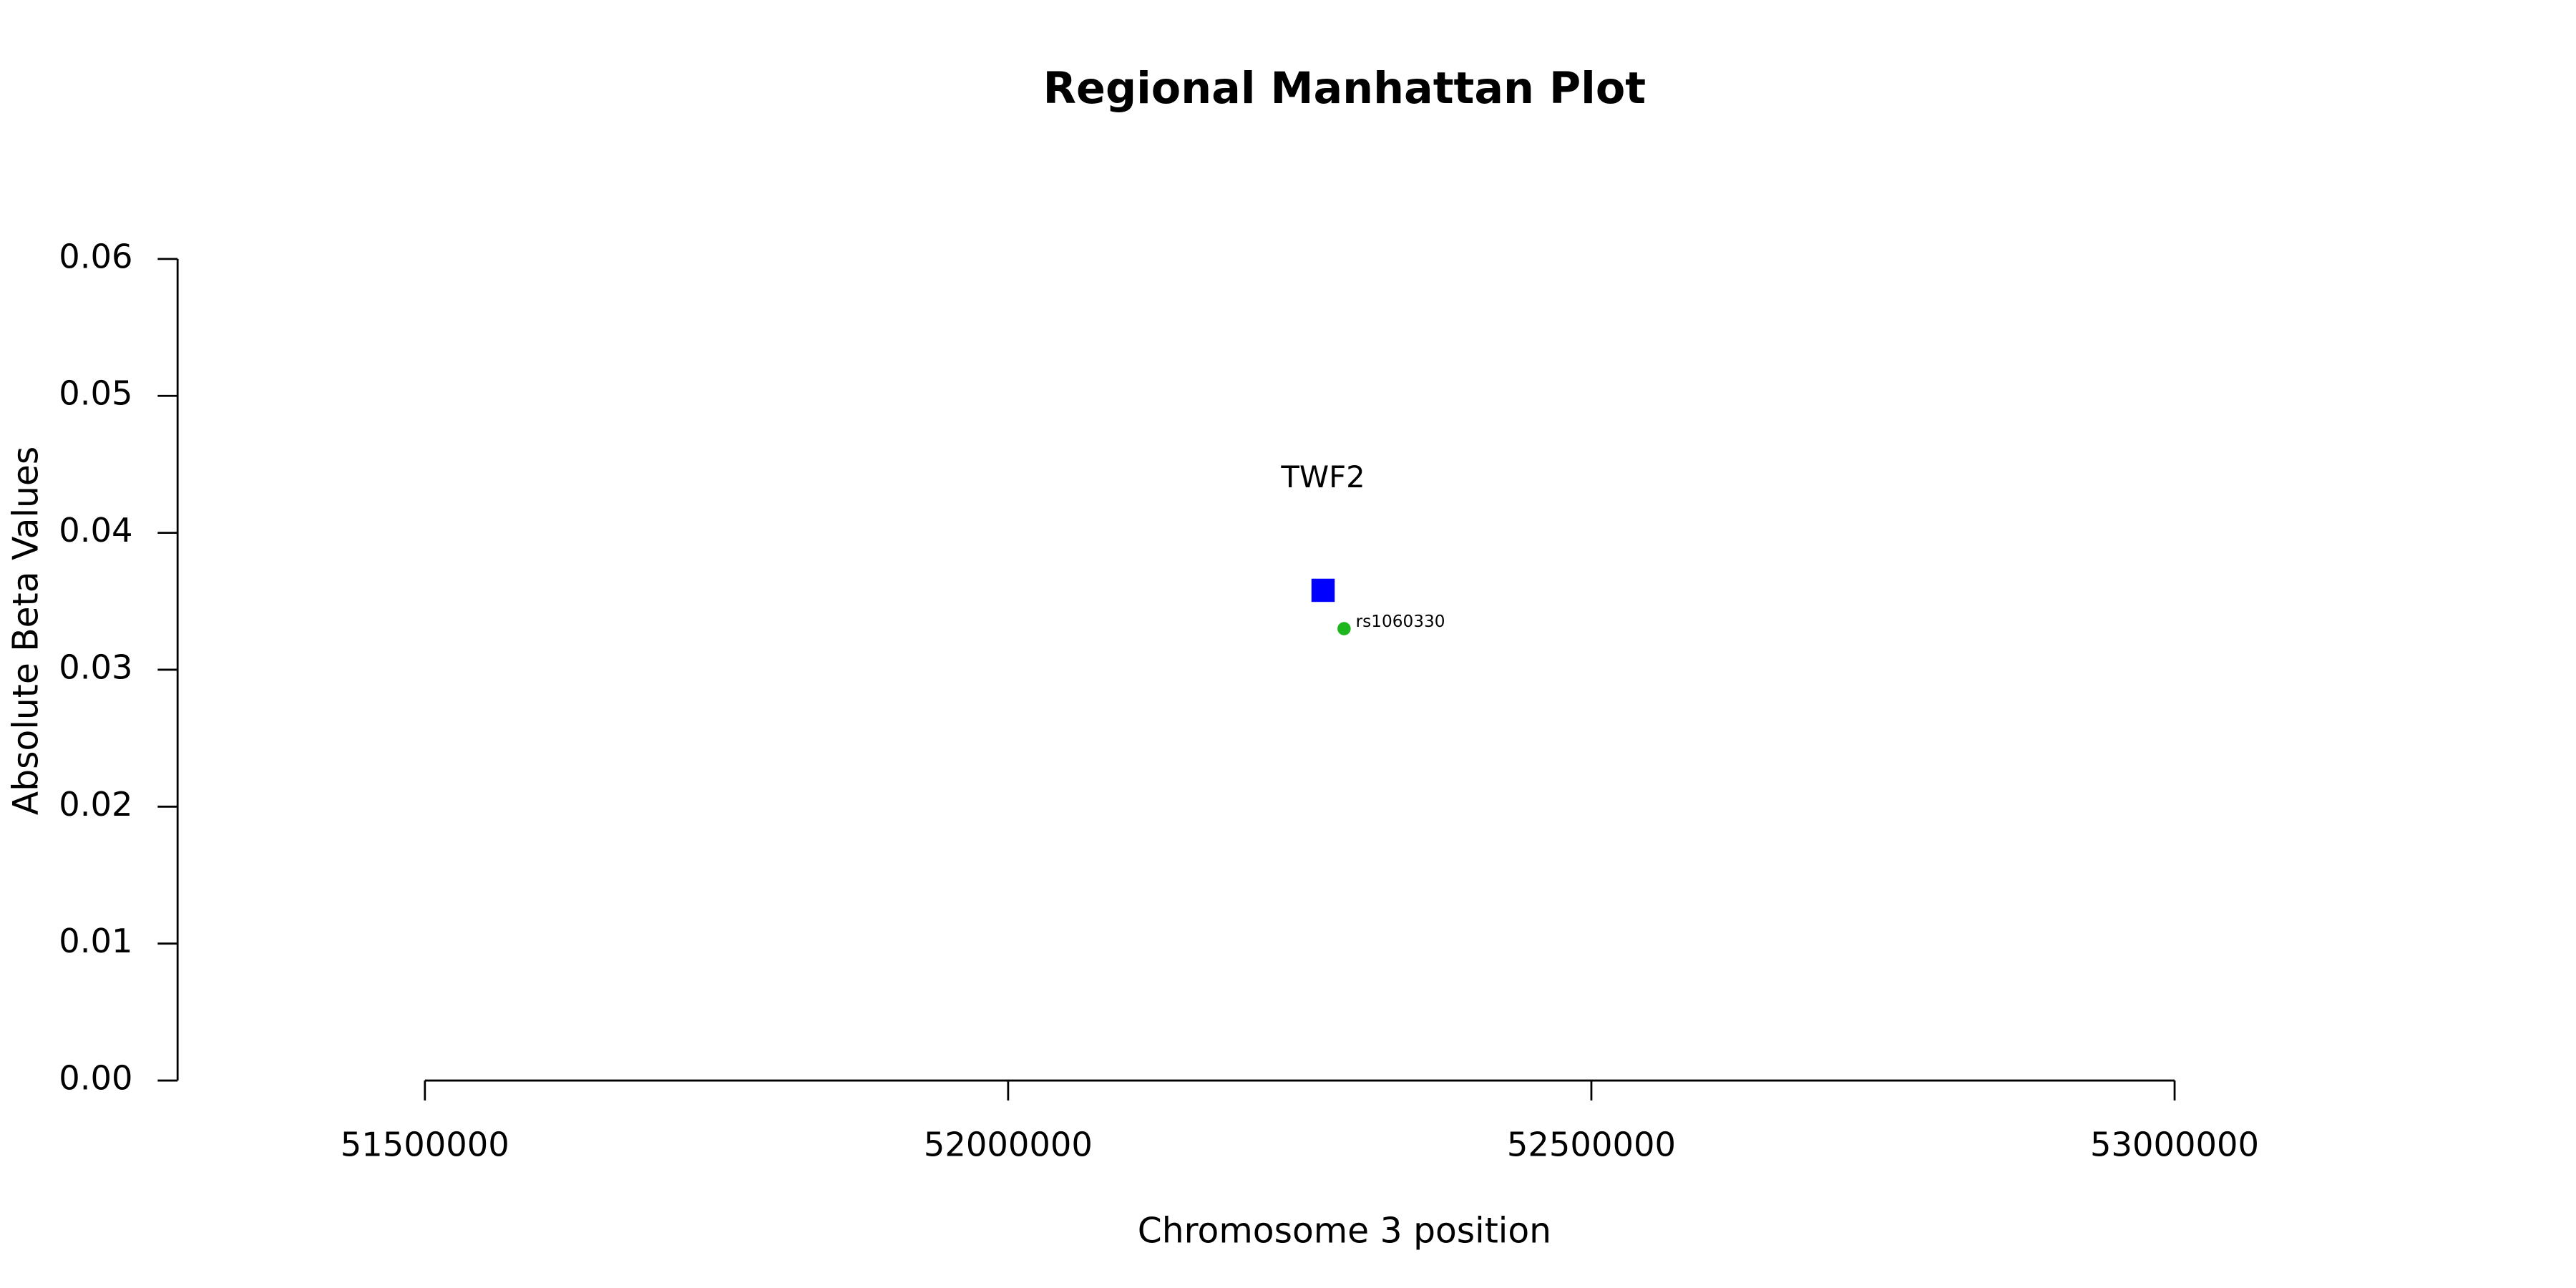 Image resolution: width=2576 pixels, height=1288 pixels. Describe the element at coordinates (1344, 89) in the screenshot. I see `chart-title: Regional Manhattan Plot` at that location.